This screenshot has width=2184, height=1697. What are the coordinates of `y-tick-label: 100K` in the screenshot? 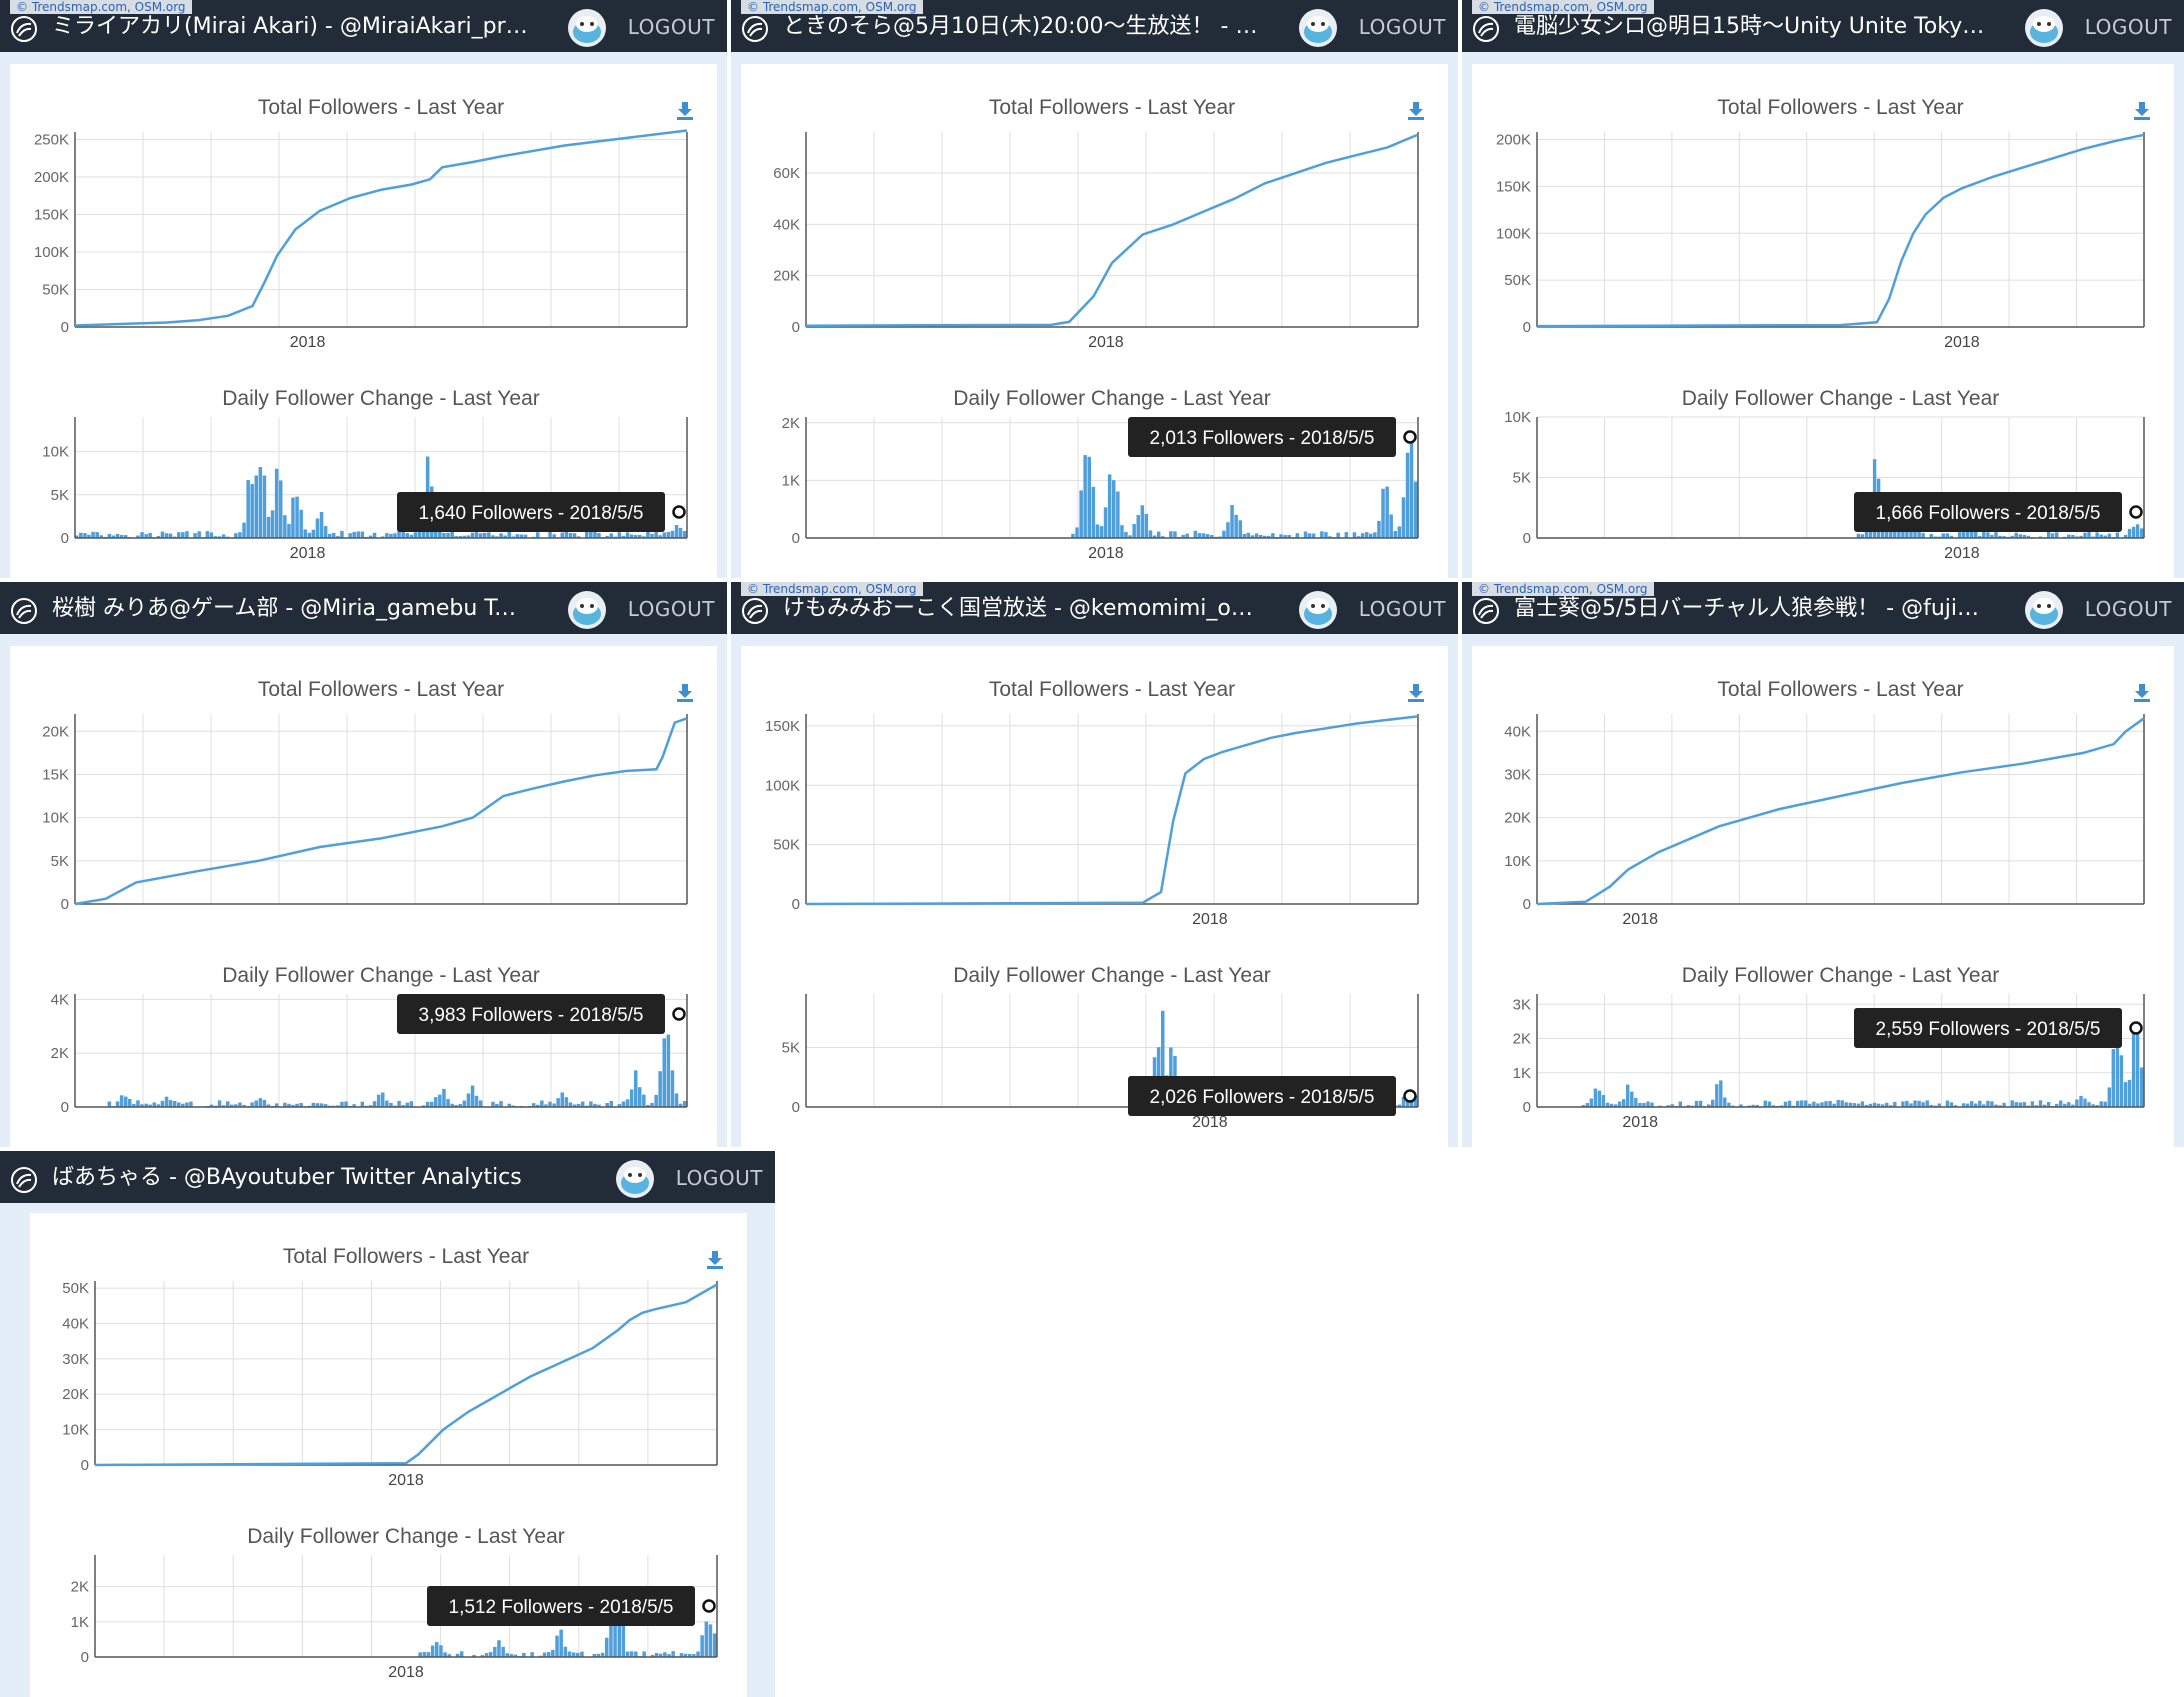 It's located at (51, 252).